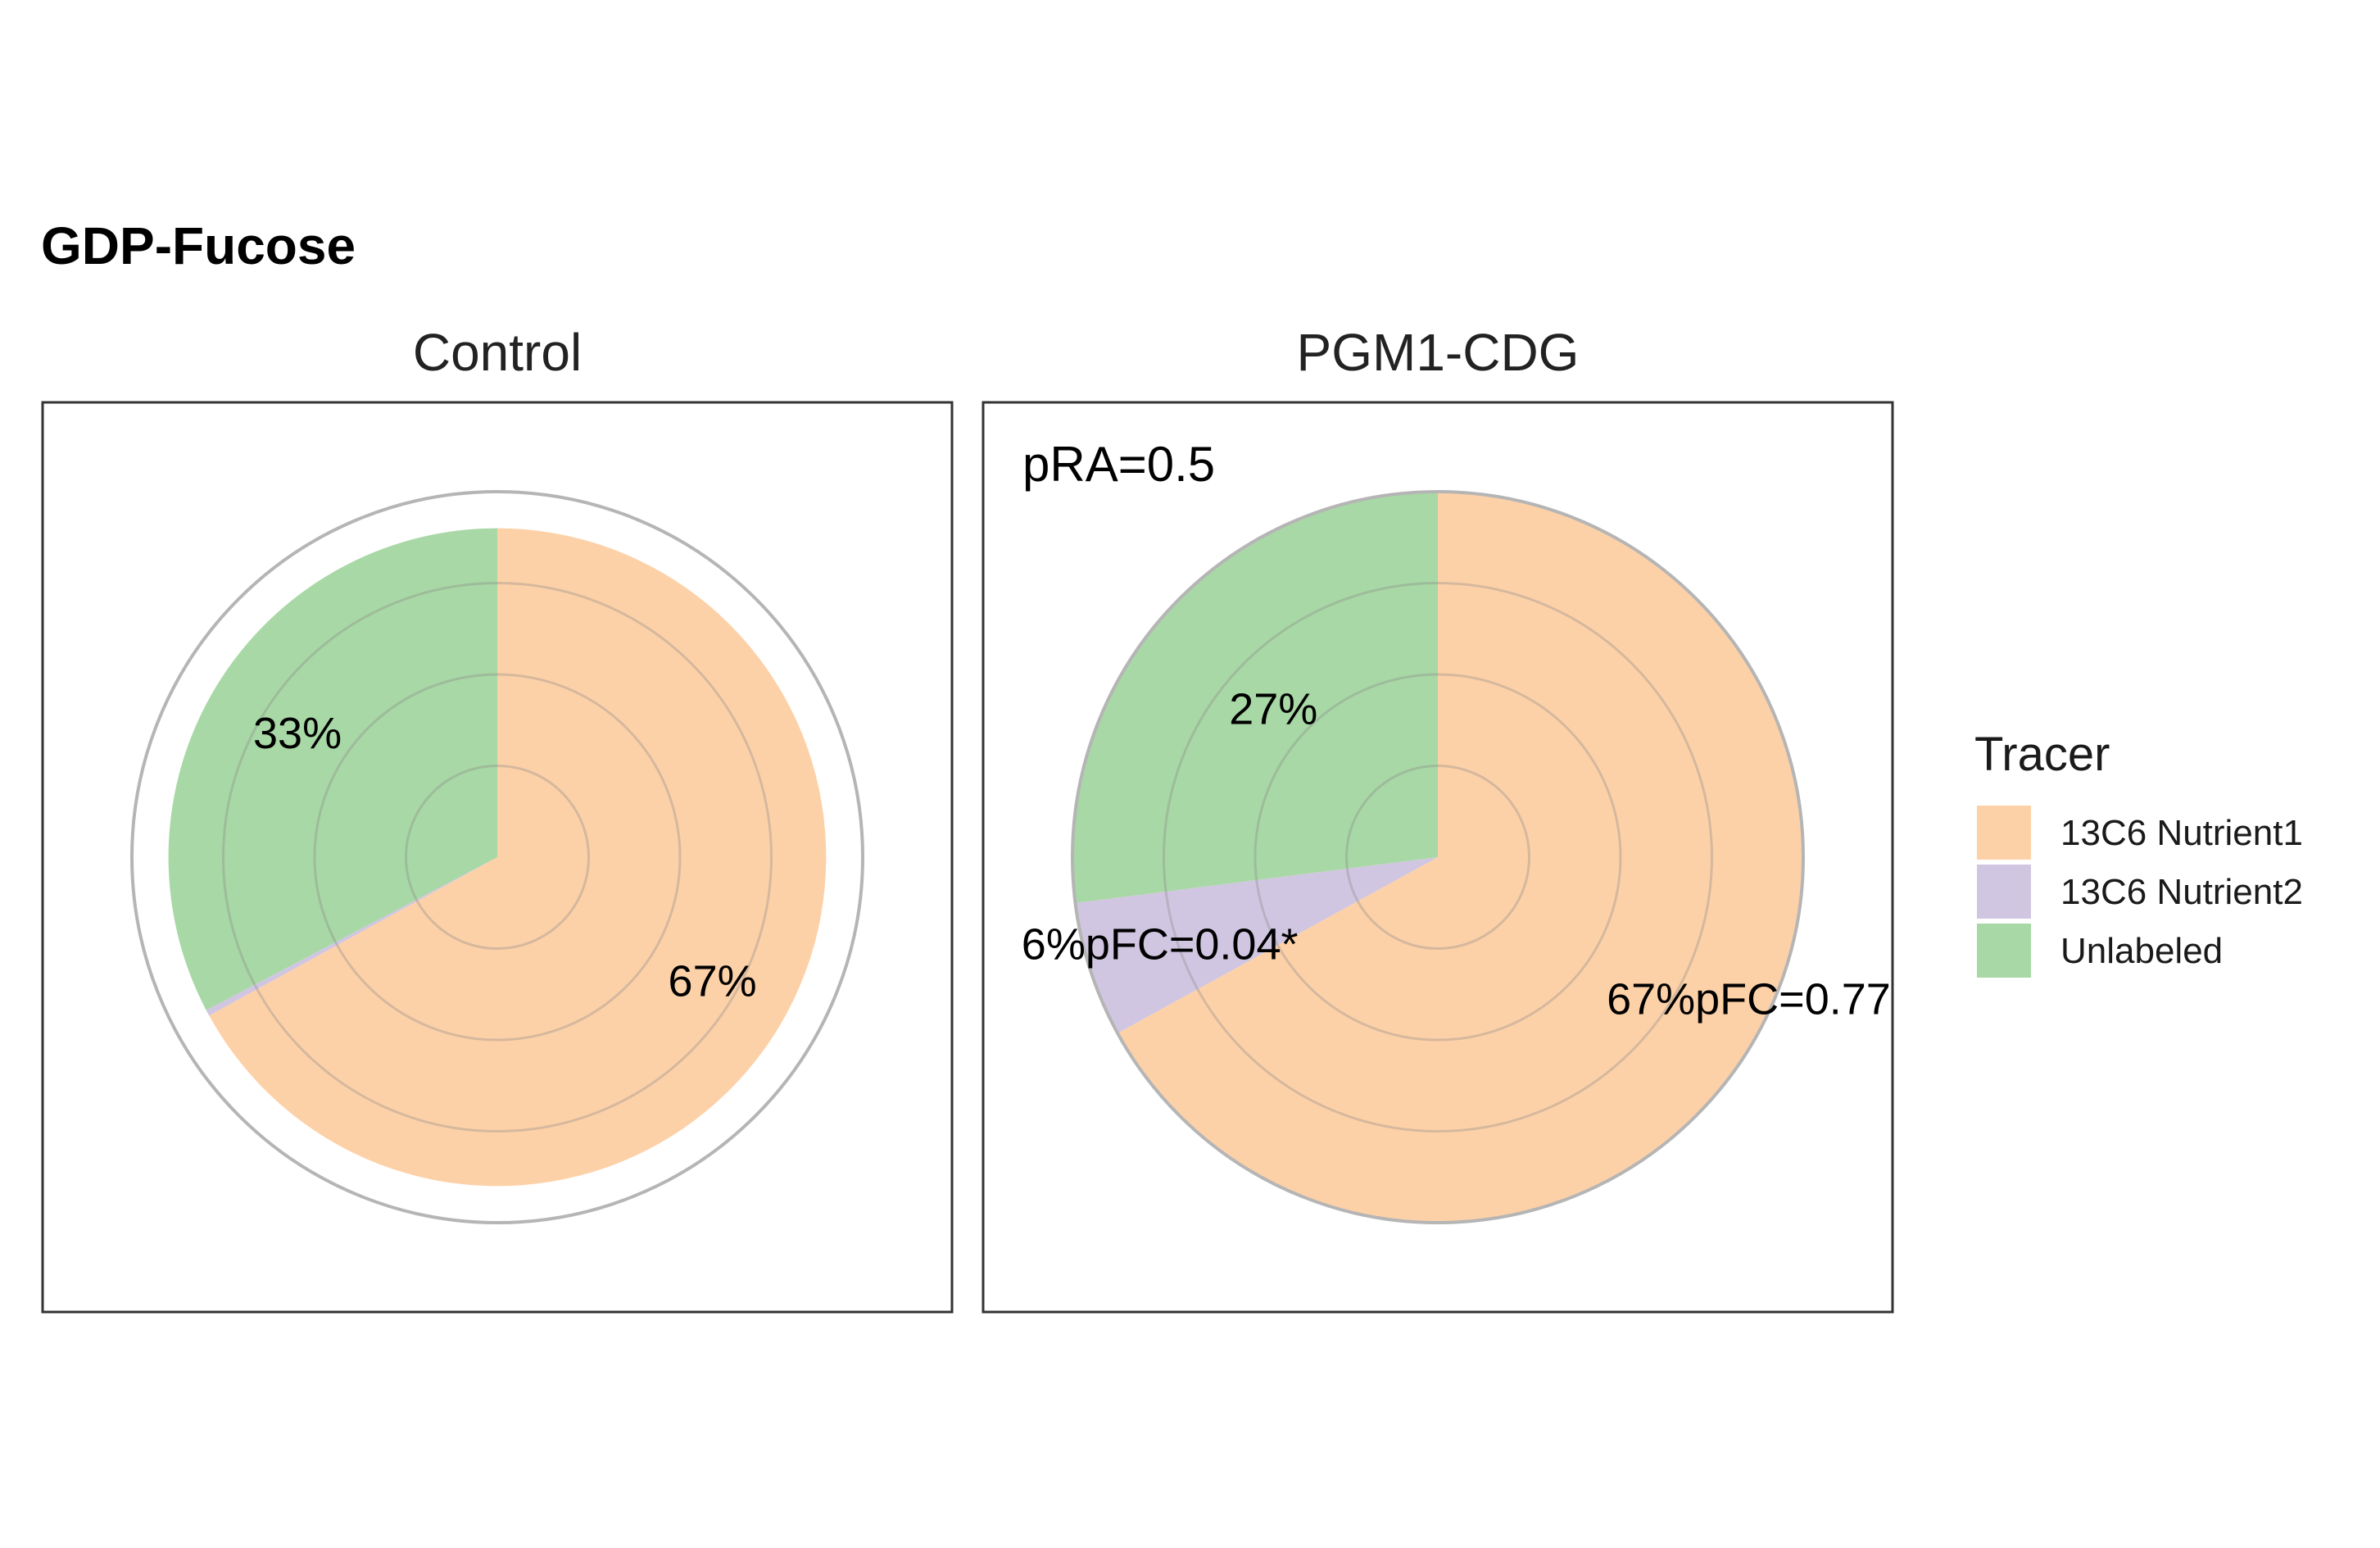  What do you see at coordinates (1438, 353) in the screenshot?
I see `panel-title-pgm1-cdg: PGM1-CDG` at bounding box center [1438, 353].